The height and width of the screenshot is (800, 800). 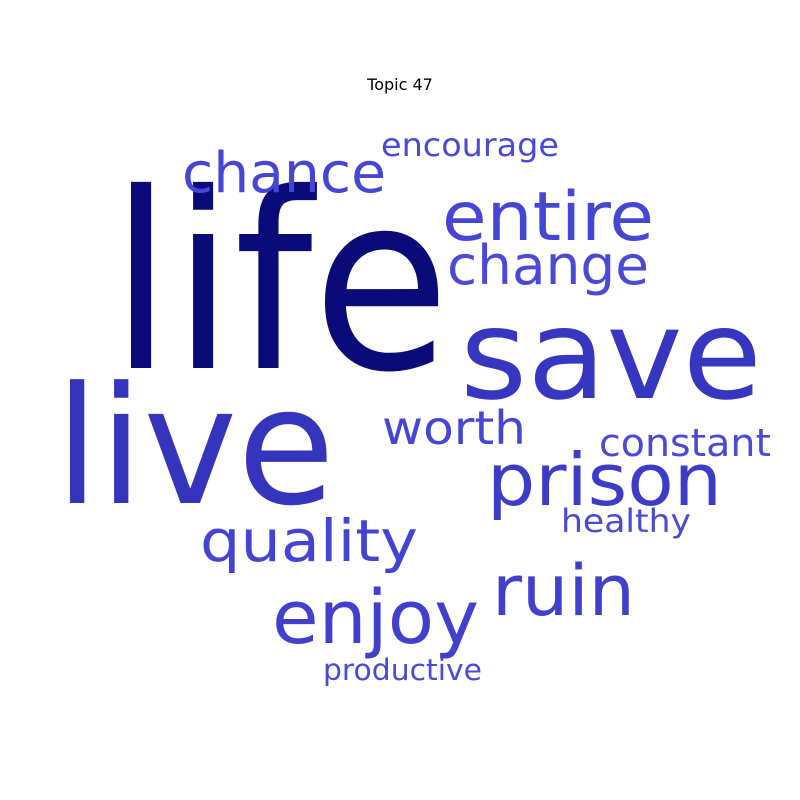 What do you see at coordinates (626, 521) in the screenshot?
I see `word-healthy: healthy` at bounding box center [626, 521].